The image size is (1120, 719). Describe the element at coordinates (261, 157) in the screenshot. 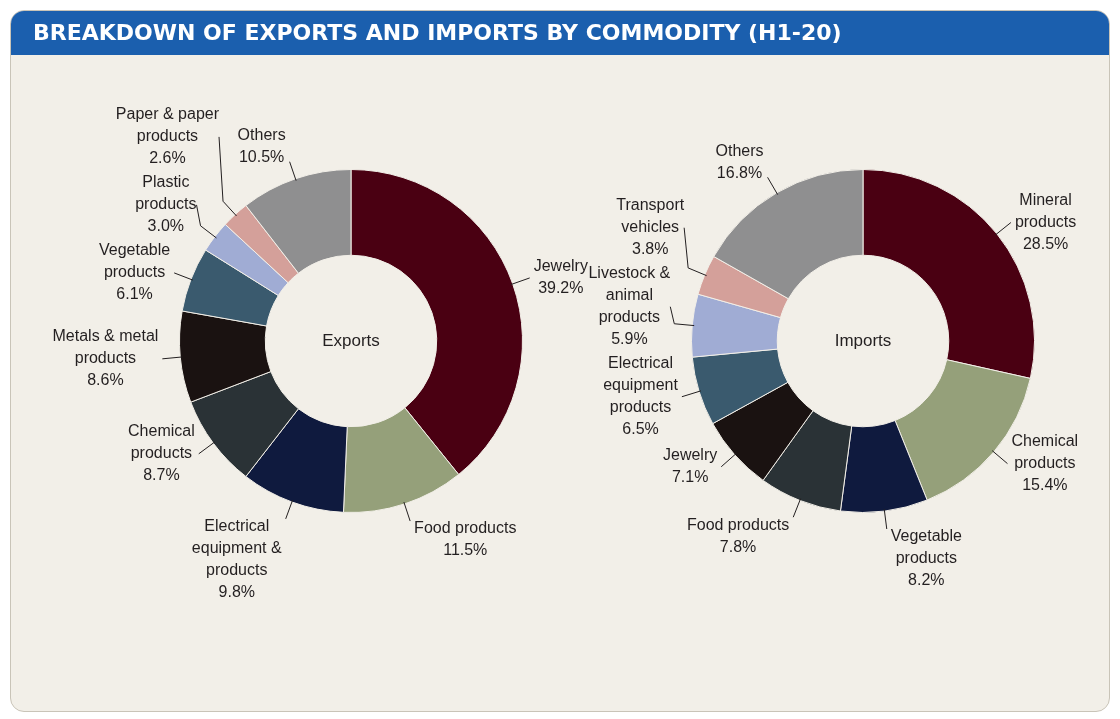

I see `data-label: 10.5%` at that location.